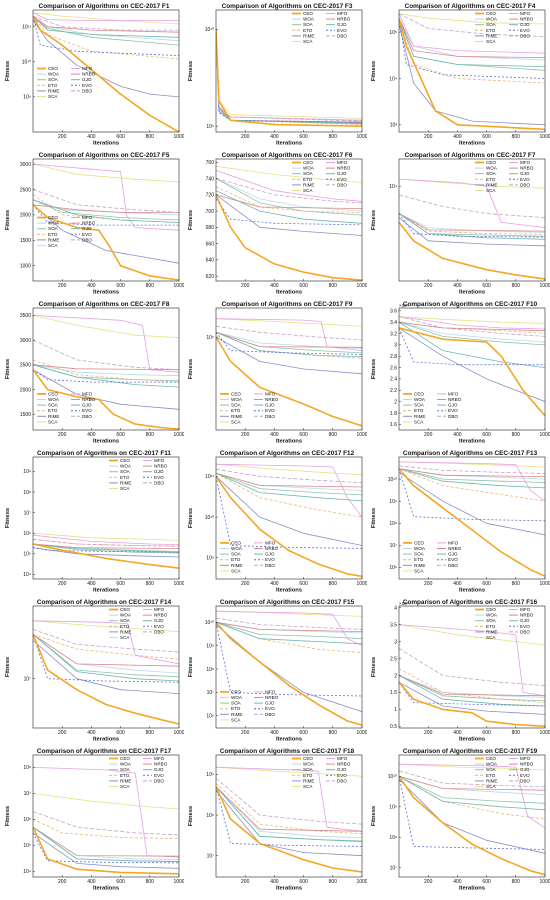 The image size is (550, 900). I want to click on y-tick-label: 2.8, so click(393, 357).